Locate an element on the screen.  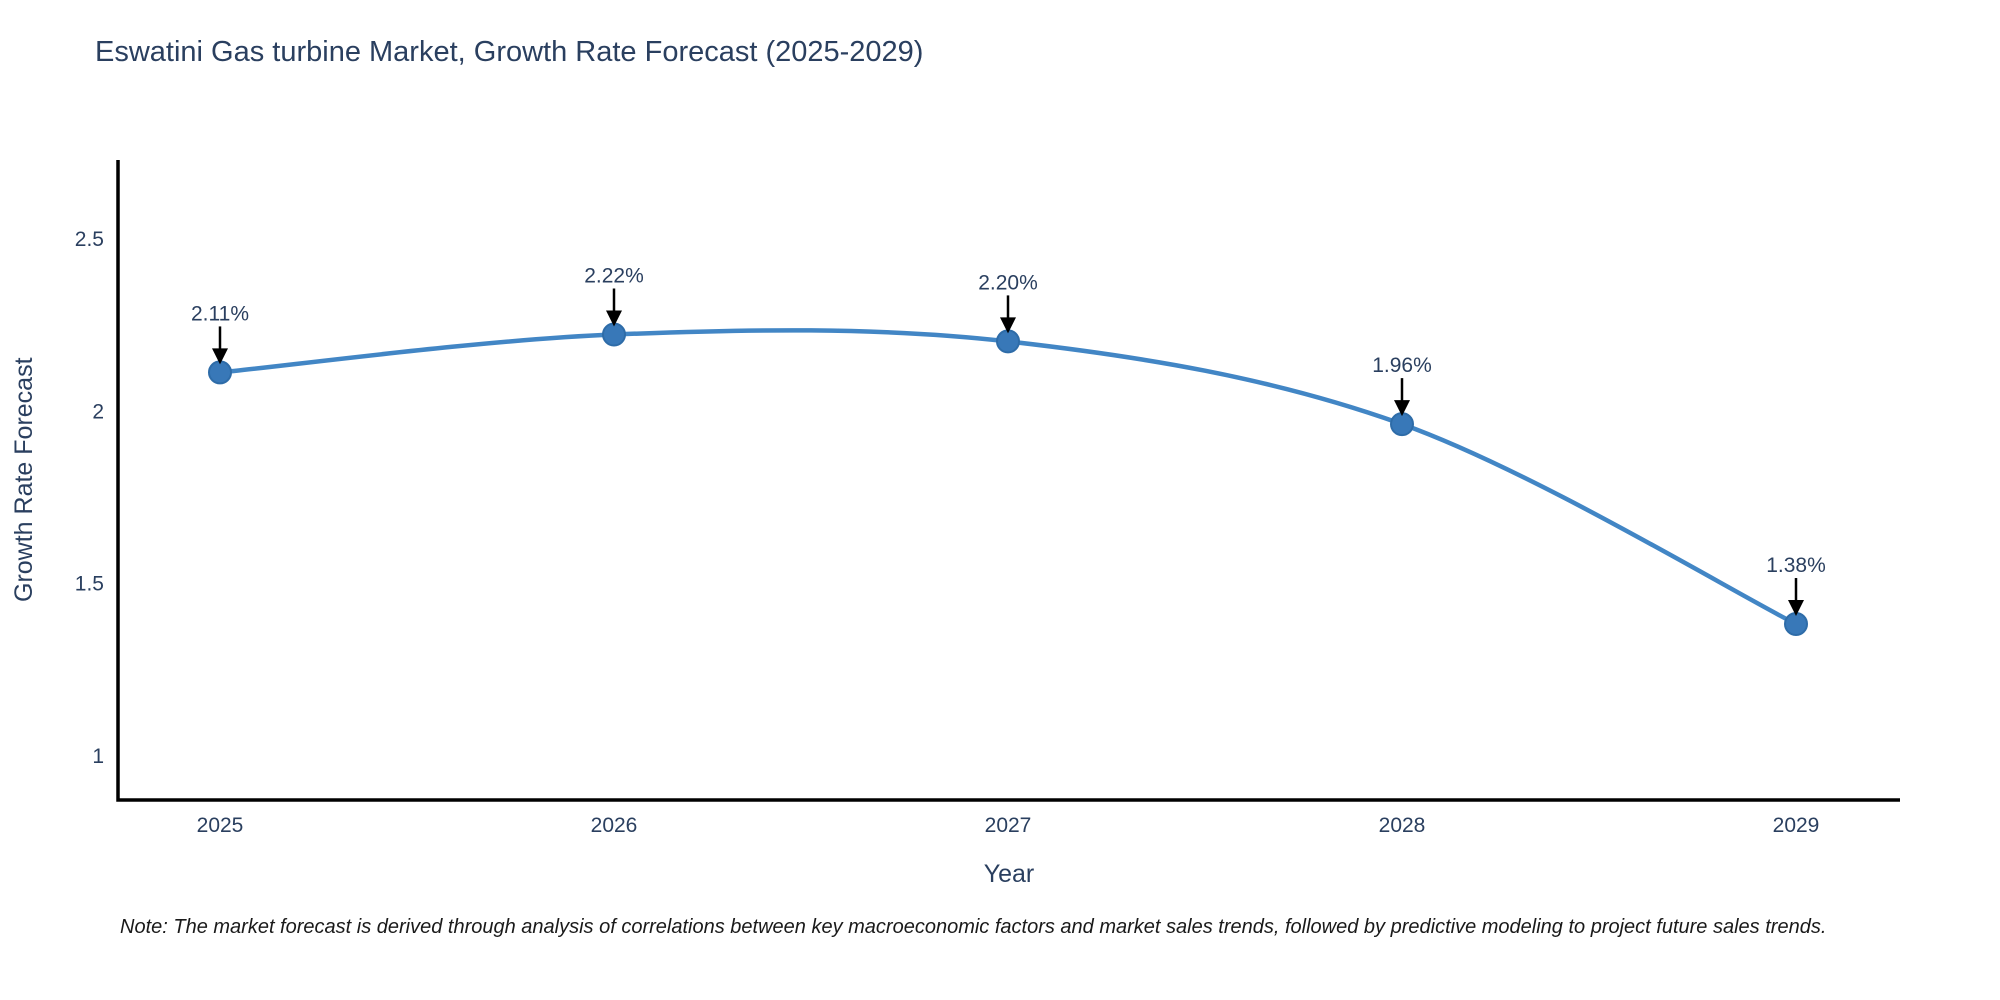
data-point-label: 2.22% is located at coordinates (614, 276).